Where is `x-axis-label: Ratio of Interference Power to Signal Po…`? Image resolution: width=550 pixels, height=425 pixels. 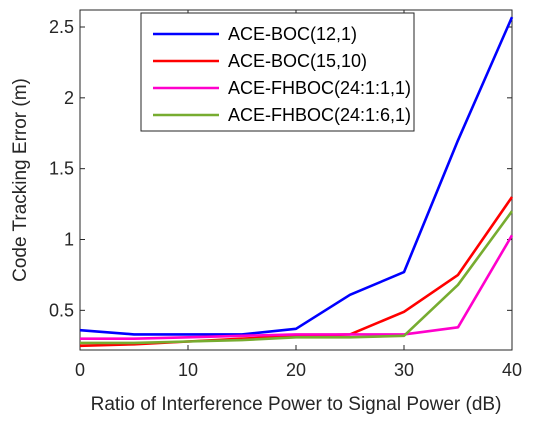
x-axis-label: Ratio of Interference Power to Signal Po… is located at coordinates (296, 404).